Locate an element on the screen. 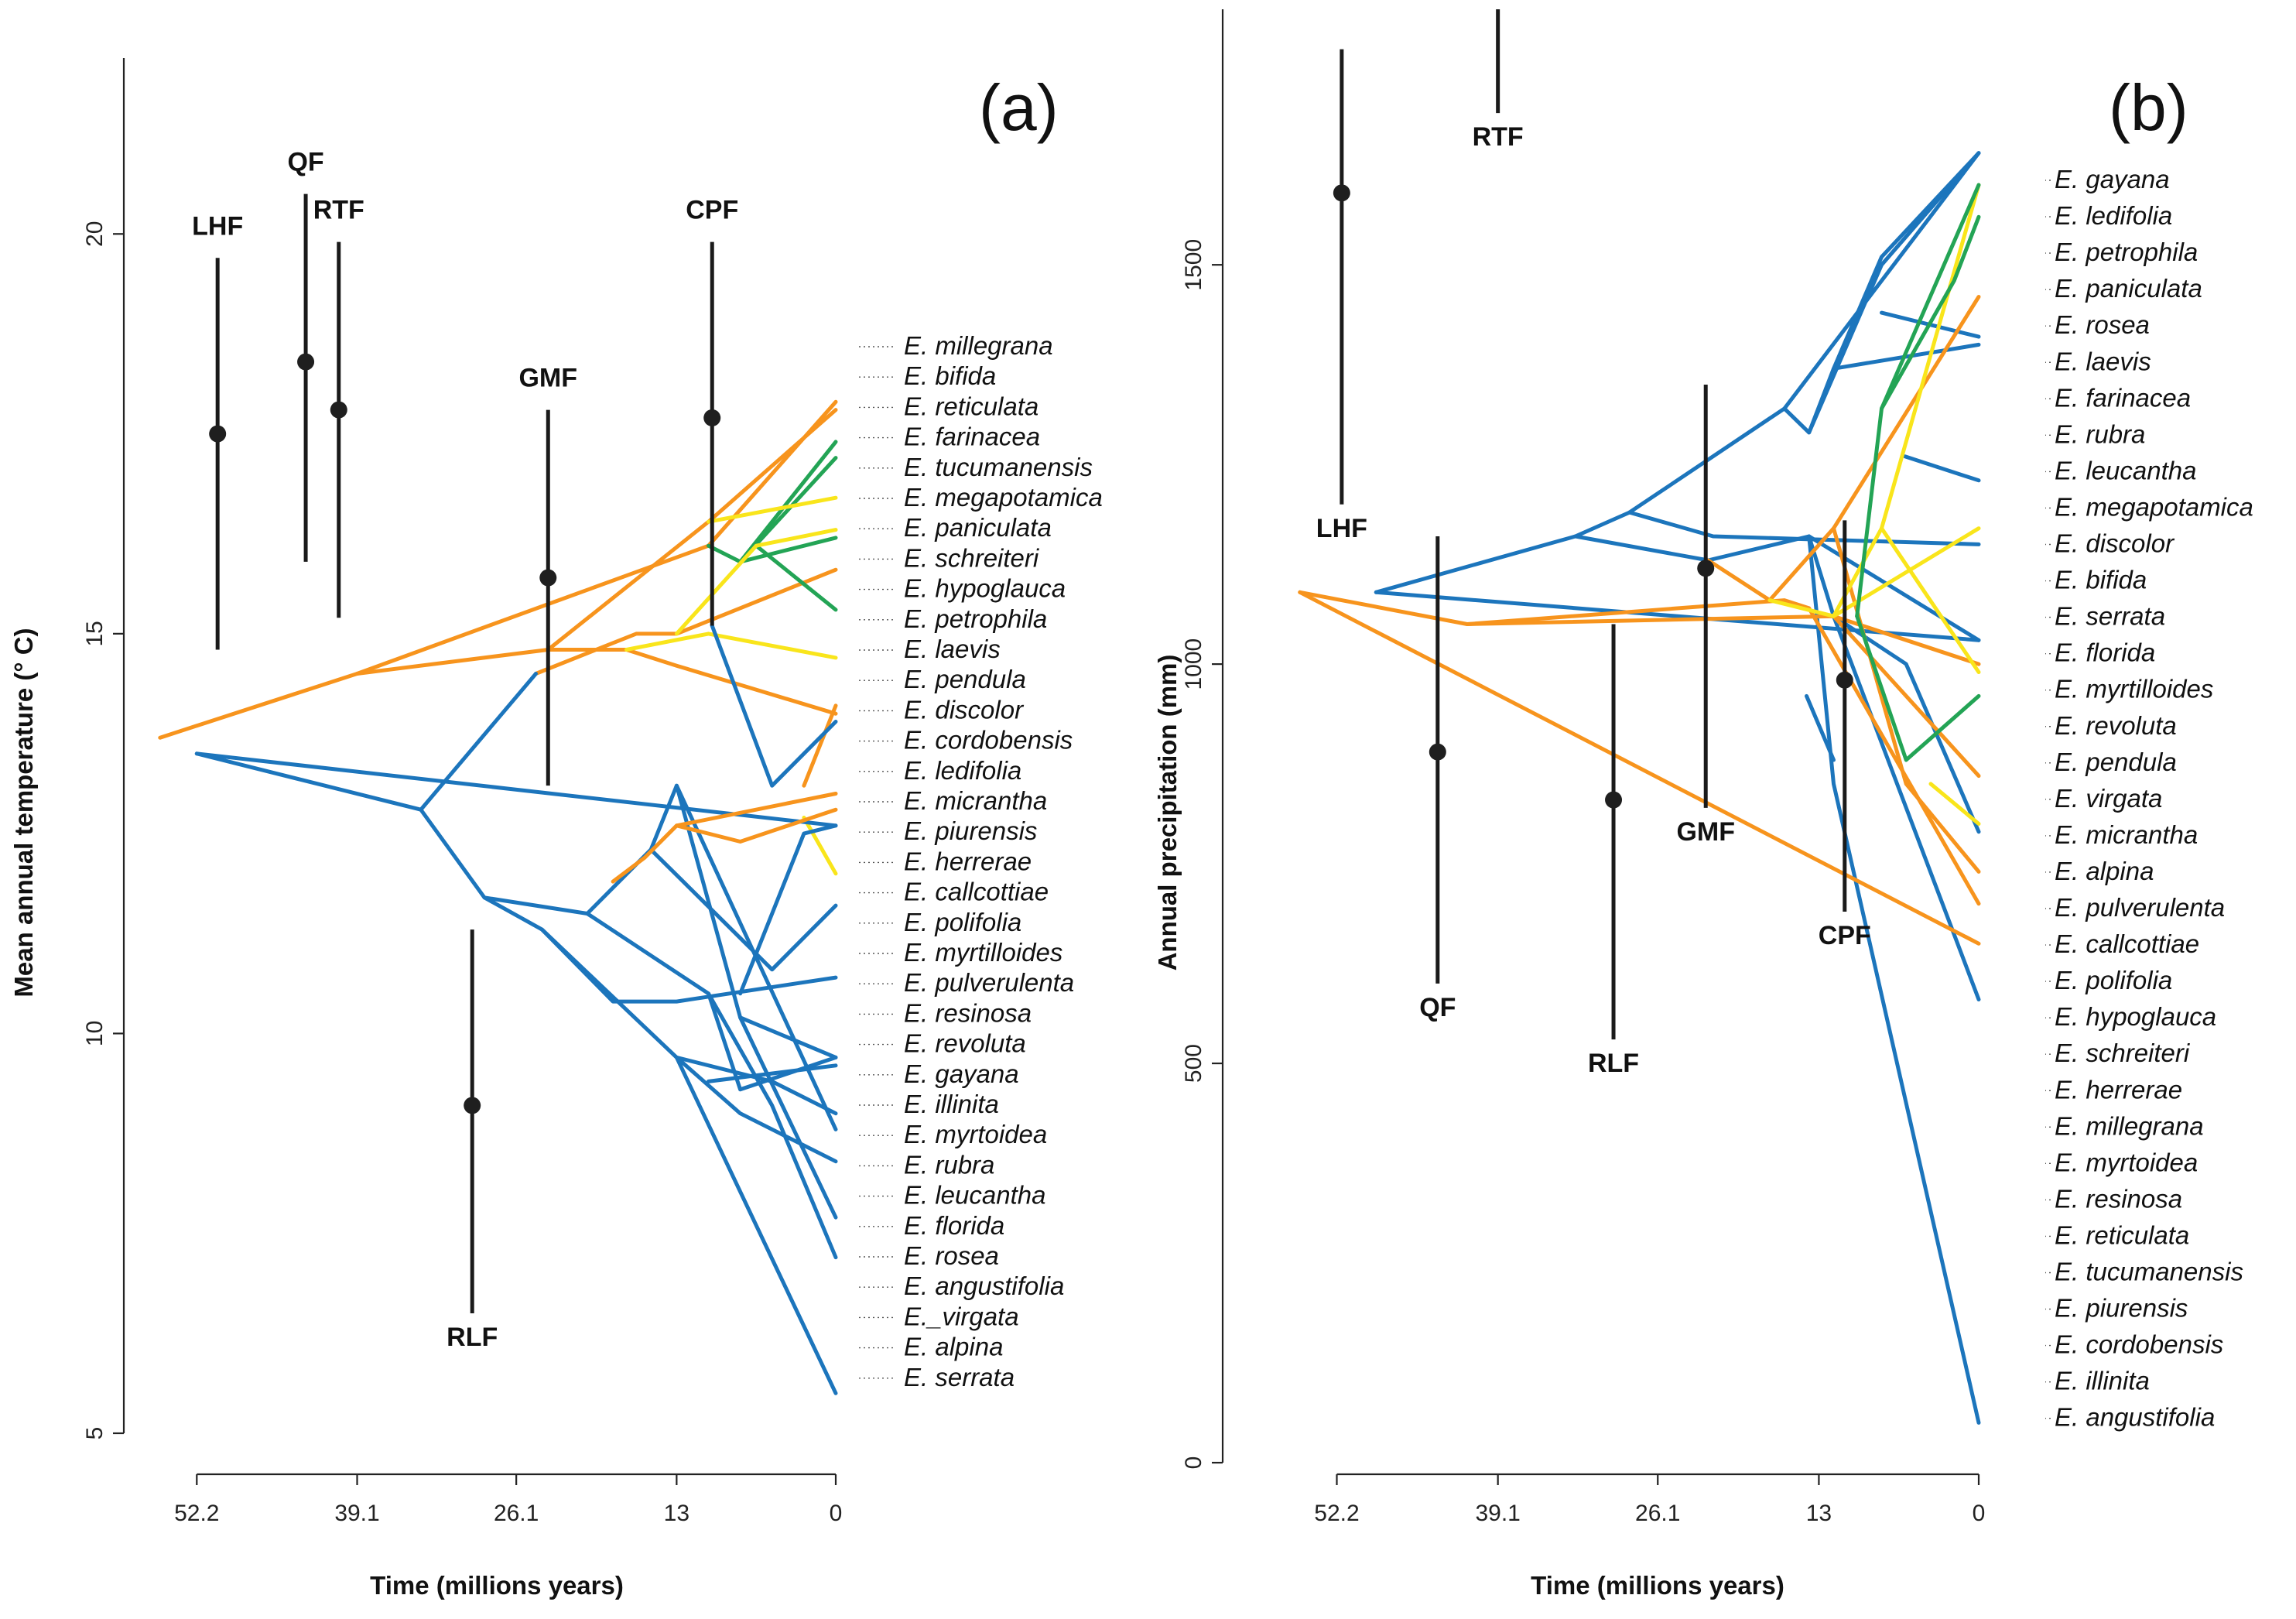 This screenshot has width=2296, height=1619. taxon-label-e-florida: E. florida is located at coordinates (954, 1225).